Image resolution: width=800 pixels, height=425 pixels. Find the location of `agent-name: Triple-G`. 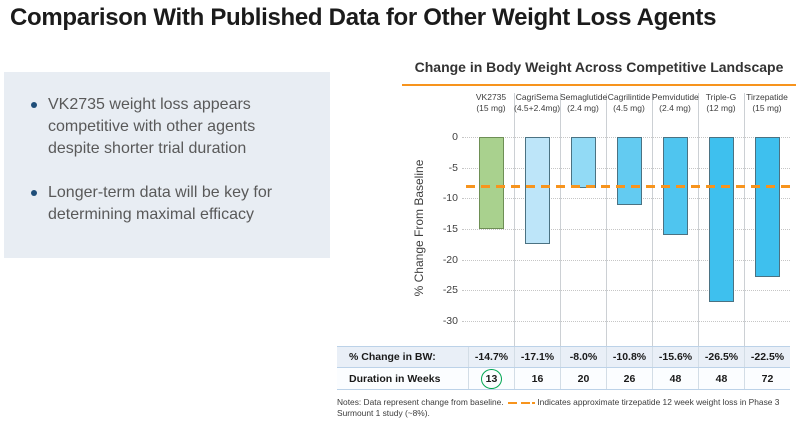

agent-name: Triple-G is located at coordinates (721, 97).